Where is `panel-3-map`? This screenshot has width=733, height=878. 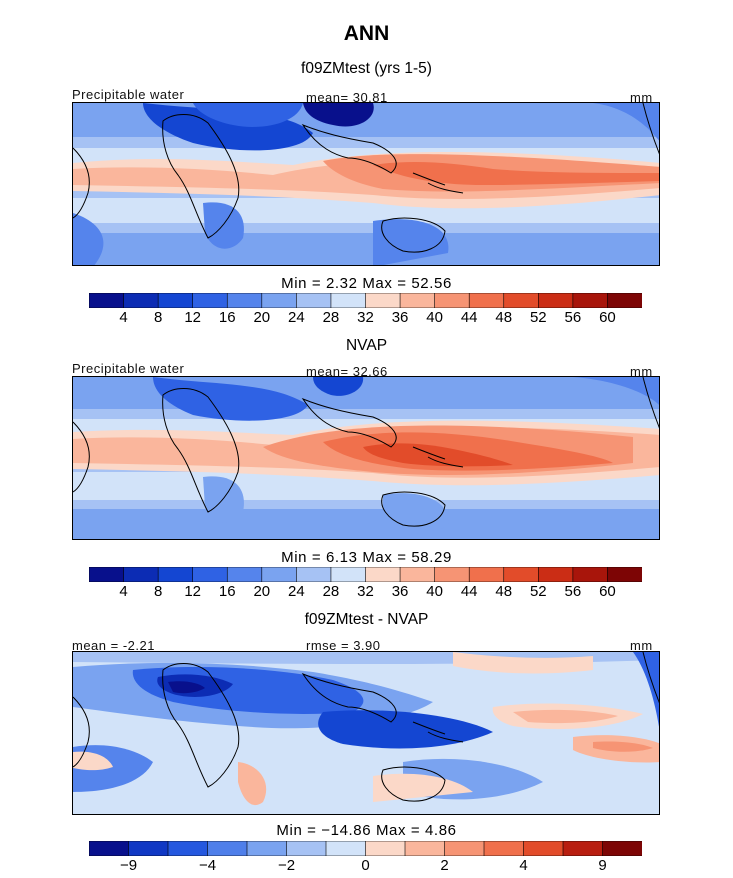
panel-3-map is located at coordinates (366, 733).